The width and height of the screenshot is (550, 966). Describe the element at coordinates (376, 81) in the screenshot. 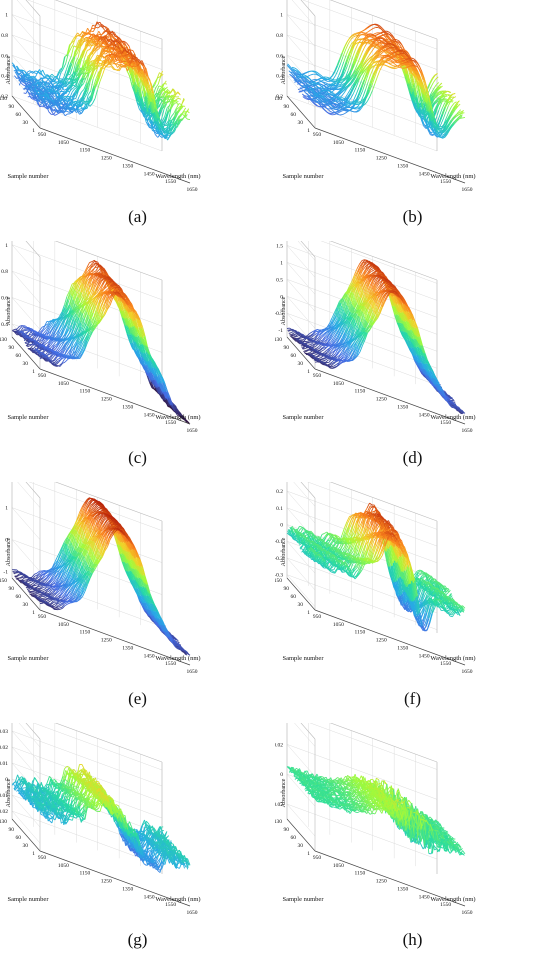

I see `surface-mesh` at that location.